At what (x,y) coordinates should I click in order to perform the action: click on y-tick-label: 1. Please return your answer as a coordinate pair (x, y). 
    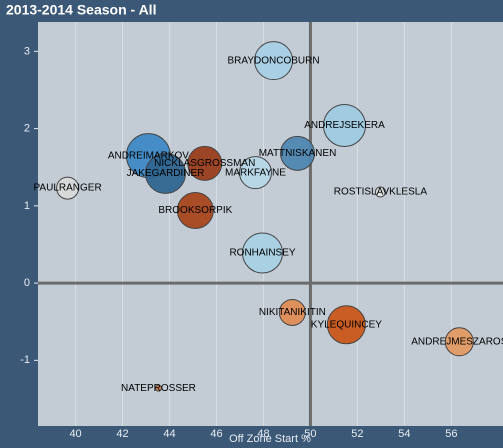
    Looking at the image, I should click on (27, 206).